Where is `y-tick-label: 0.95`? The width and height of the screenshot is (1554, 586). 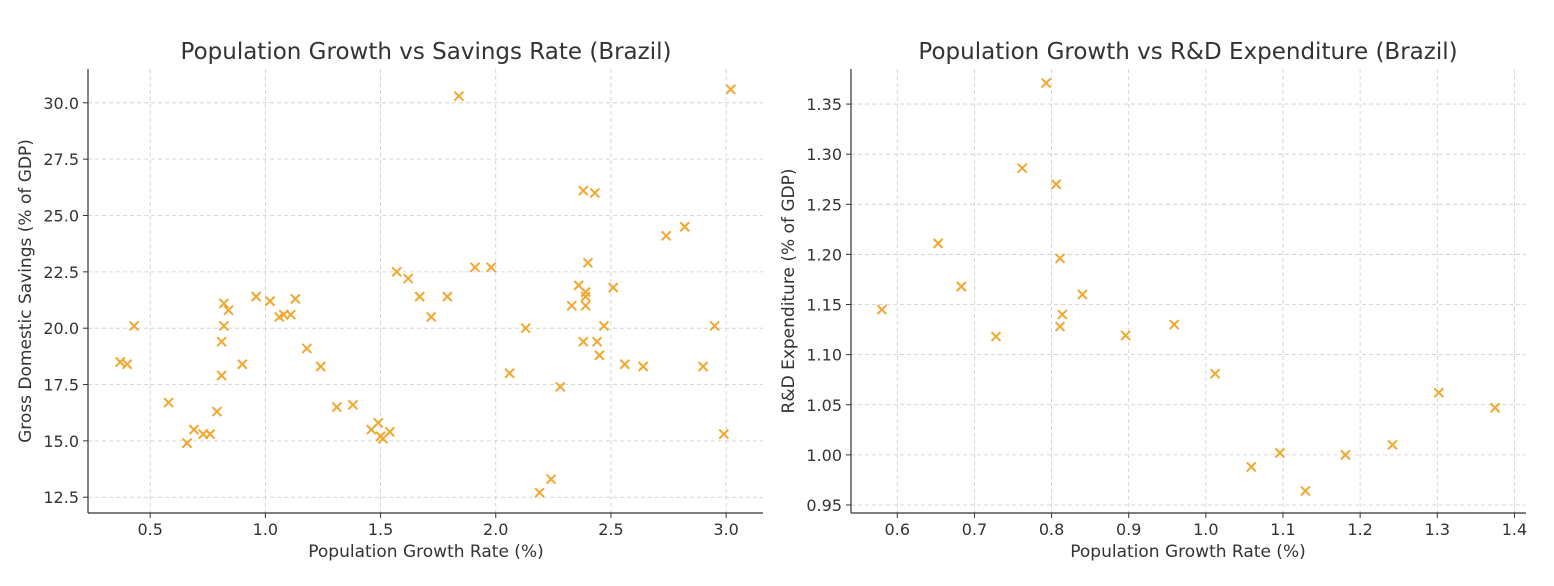 y-tick-label: 0.95 is located at coordinates (824, 505).